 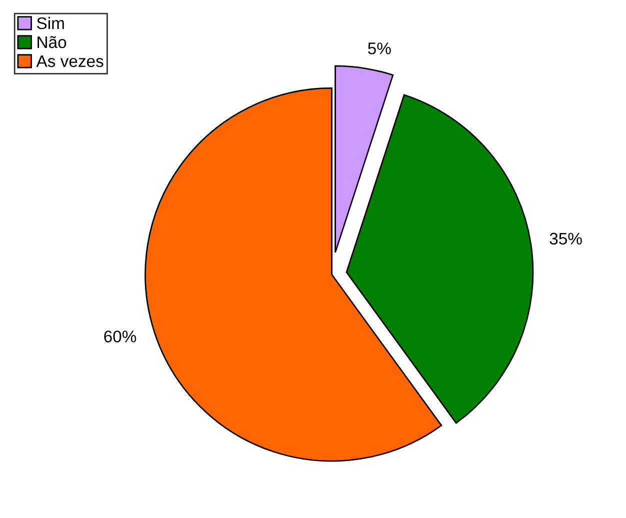 I want to click on legend-label: Sim, so click(x=50, y=23).